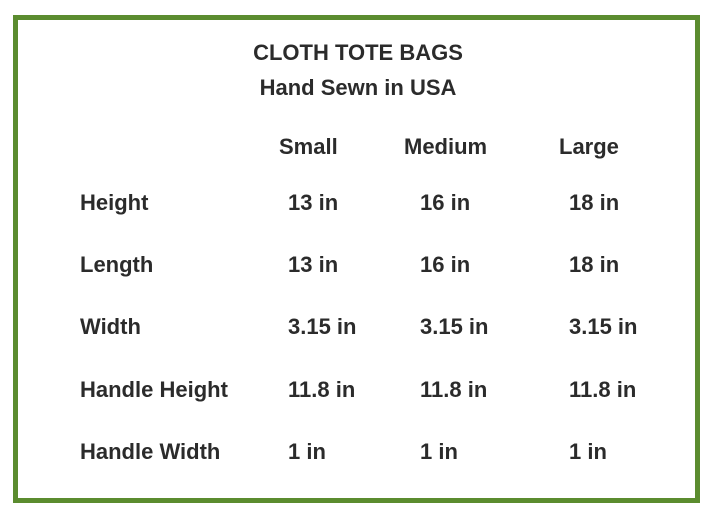 This screenshot has width=716, height=516. What do you see at coordinates (589, 146) in the screenshot?
I see `column-header-large: Large` at bounding box center [589, 146].